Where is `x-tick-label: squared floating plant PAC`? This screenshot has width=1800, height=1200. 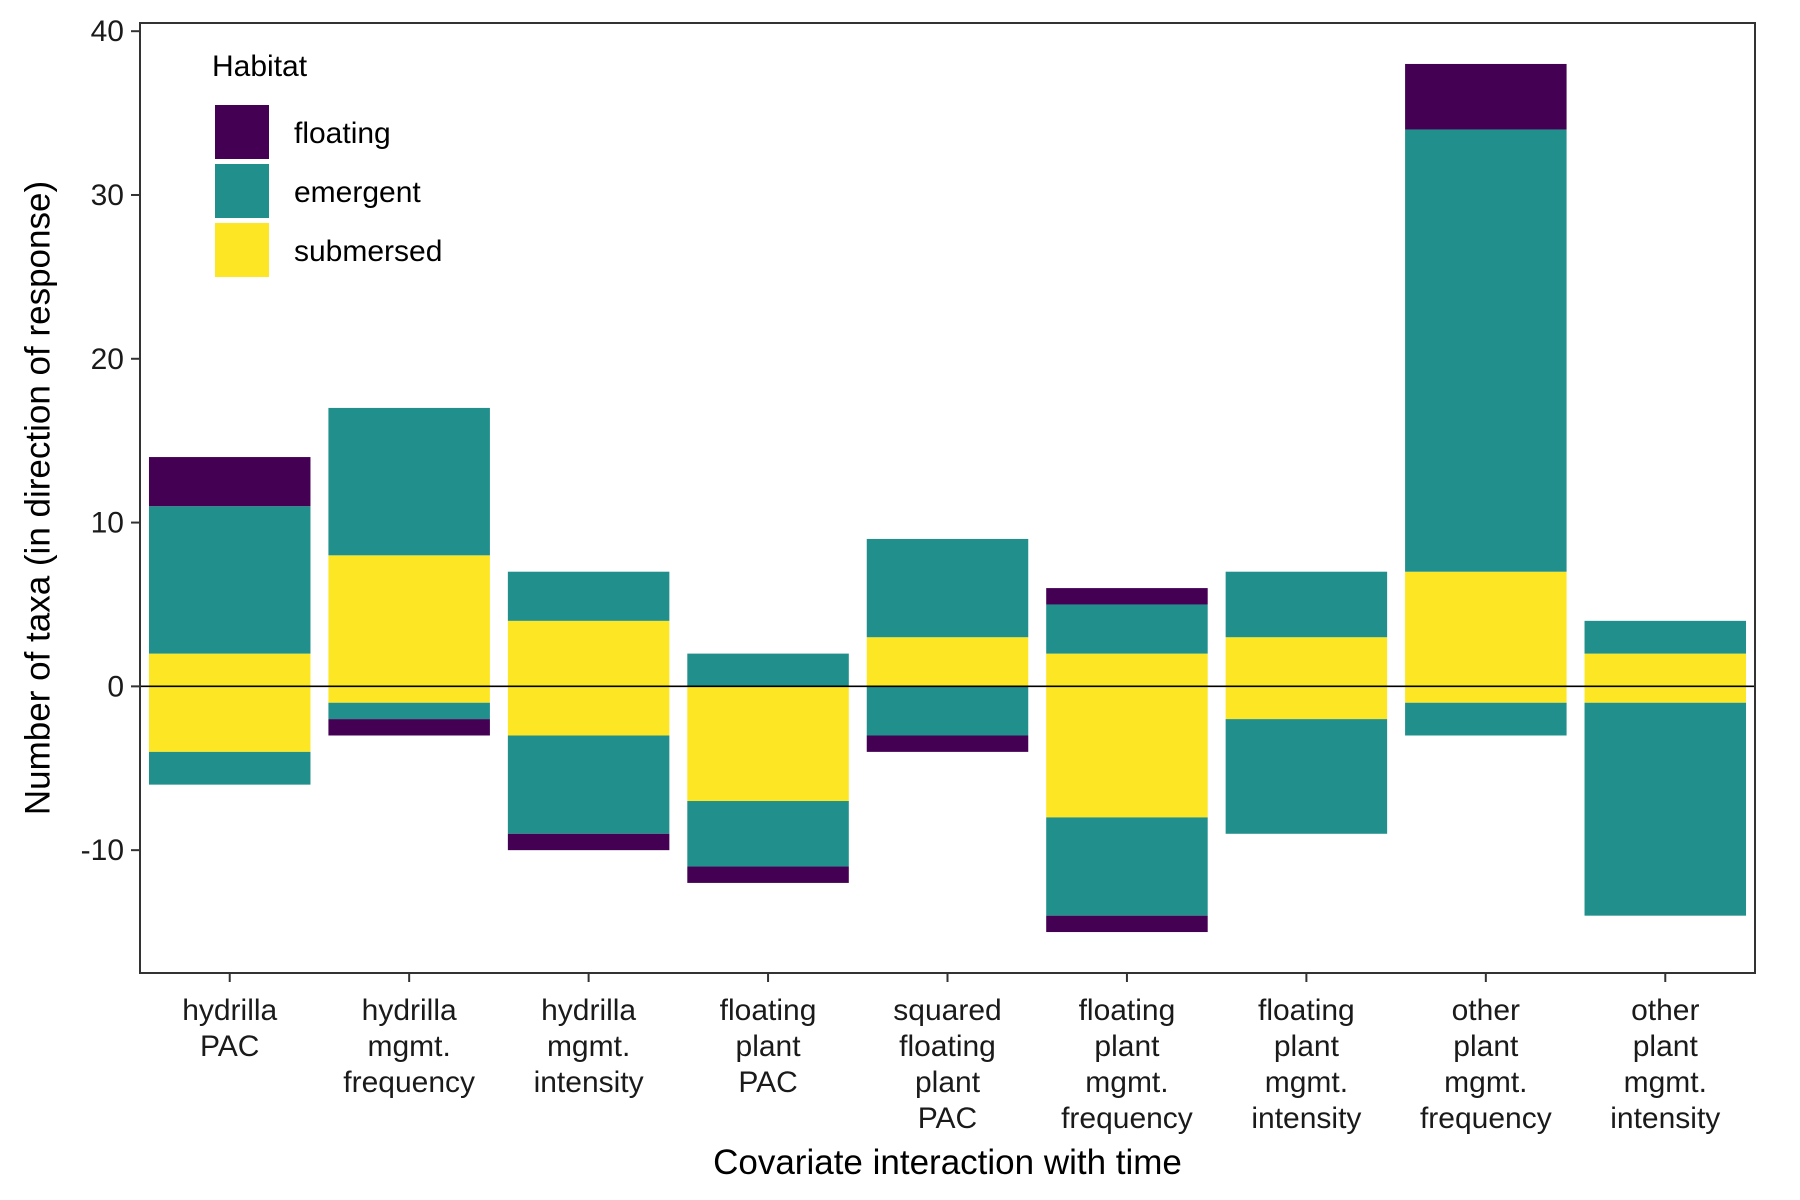
x-tick-label: squared floating plant PAC is located at coordinates (947, 1064).